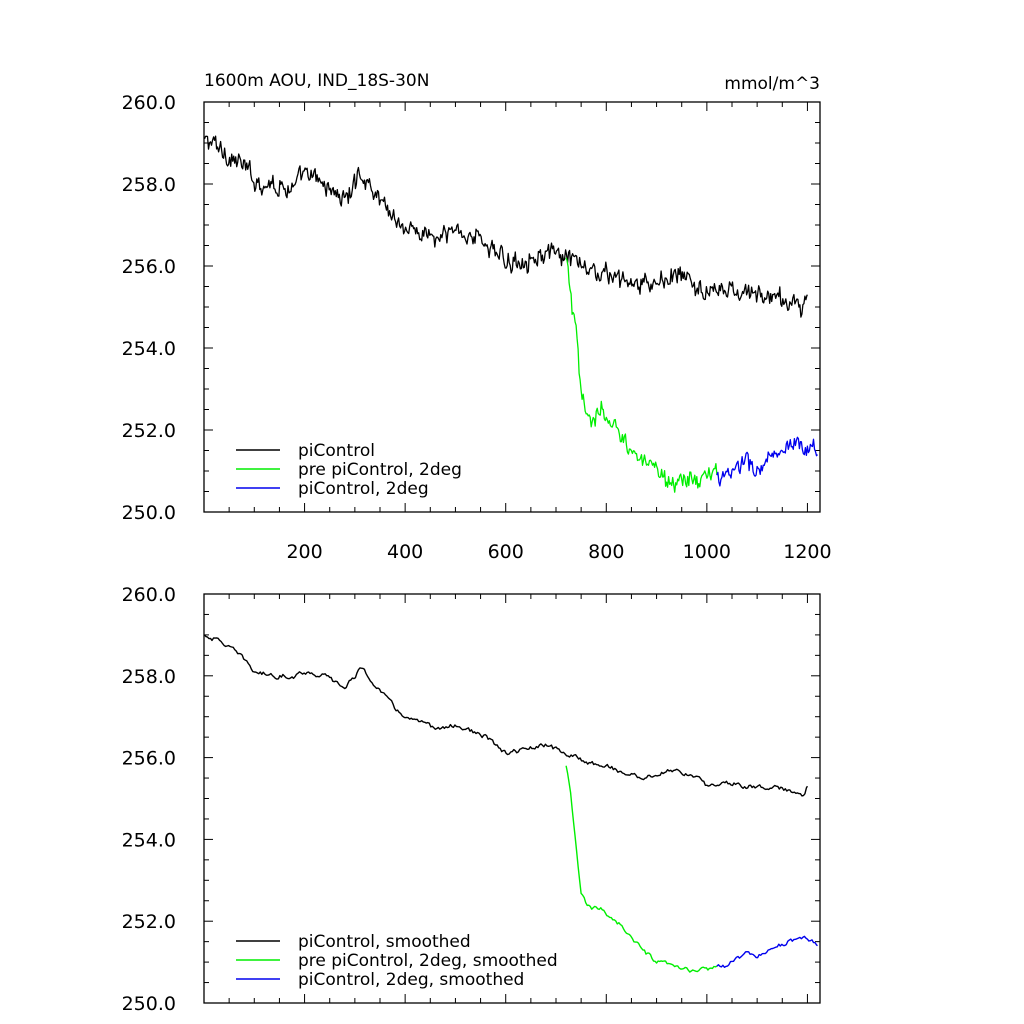 The height and width of the screenshot is (1024, 1024). What do you see at coordinates (384, 942) in the screenshot?
I see `legend-label: piControl, smoothed` at bounding box center [384, 942].